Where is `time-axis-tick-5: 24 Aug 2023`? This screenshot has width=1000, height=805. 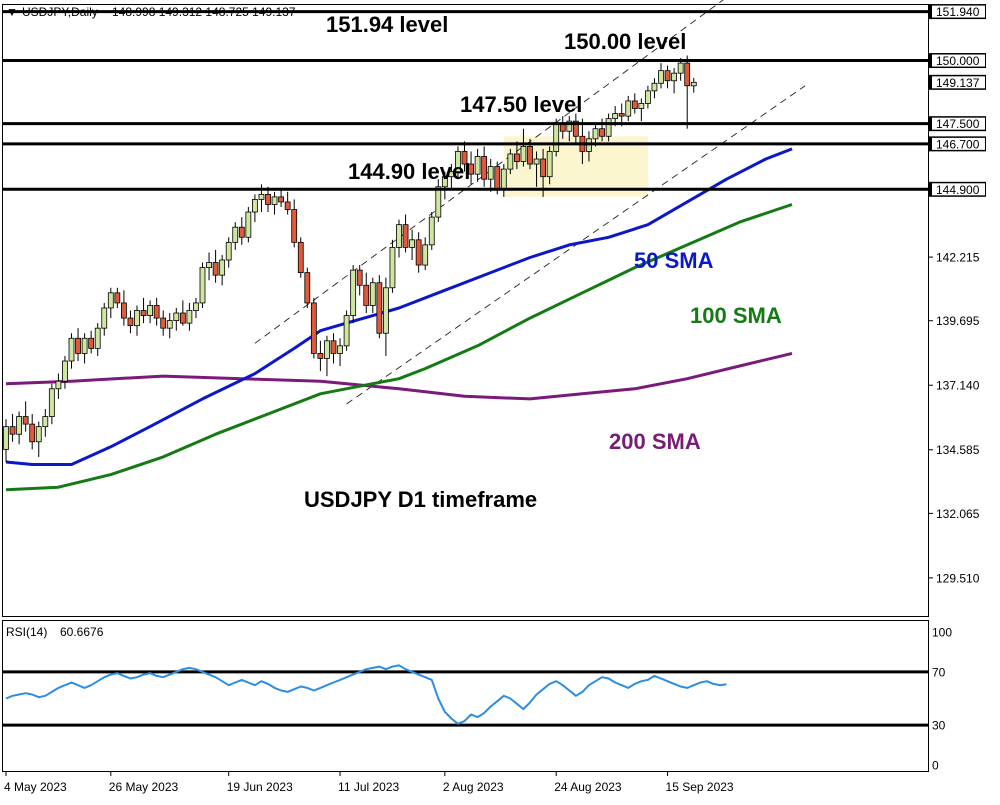
time-axis-tick-5: 24 Aug 2023 is located at coordinates (588, 787).